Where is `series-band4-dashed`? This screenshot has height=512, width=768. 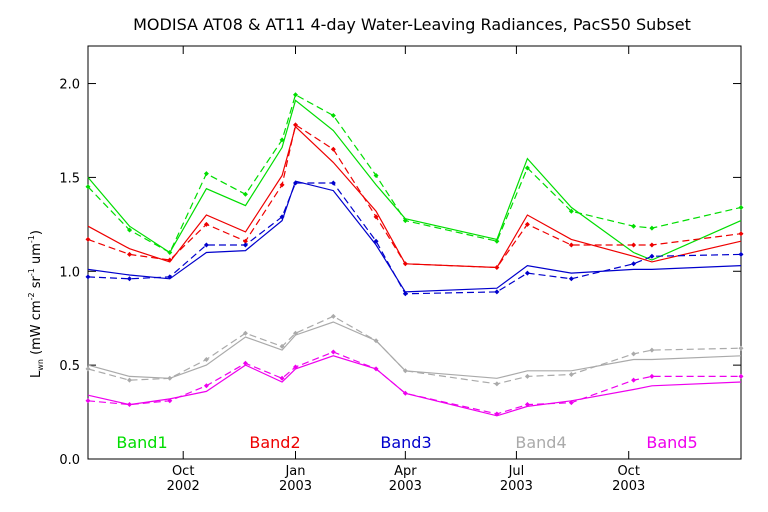 series-band4-dashed is located at coordinates (414, 350).